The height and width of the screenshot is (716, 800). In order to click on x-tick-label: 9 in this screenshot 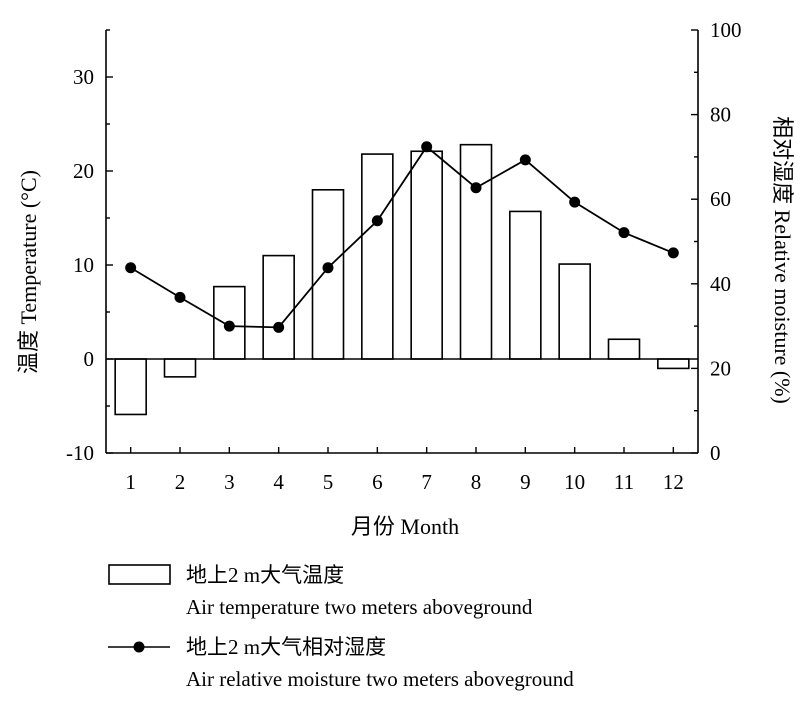, I will do `click(525, 482)`.